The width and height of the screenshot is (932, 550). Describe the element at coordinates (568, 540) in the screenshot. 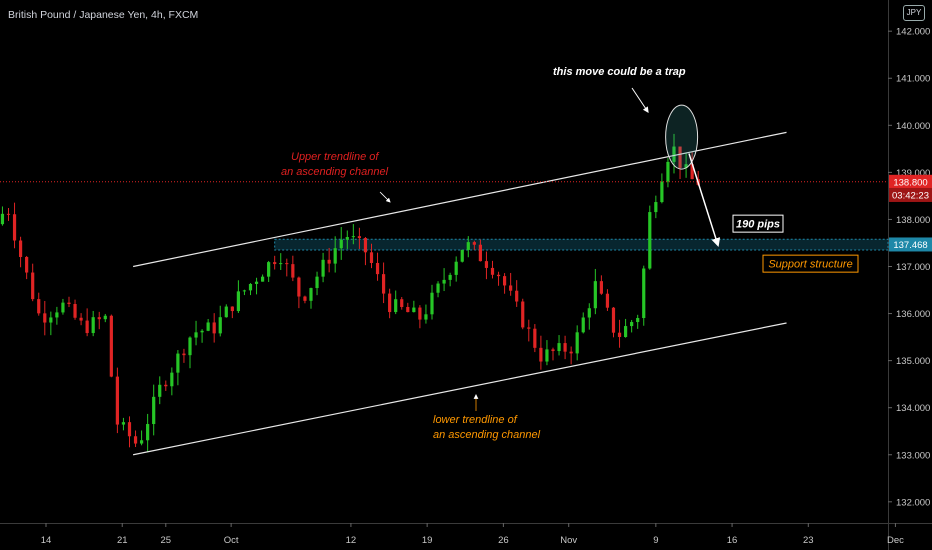

I see `x-tick-label: Nov` at that location.